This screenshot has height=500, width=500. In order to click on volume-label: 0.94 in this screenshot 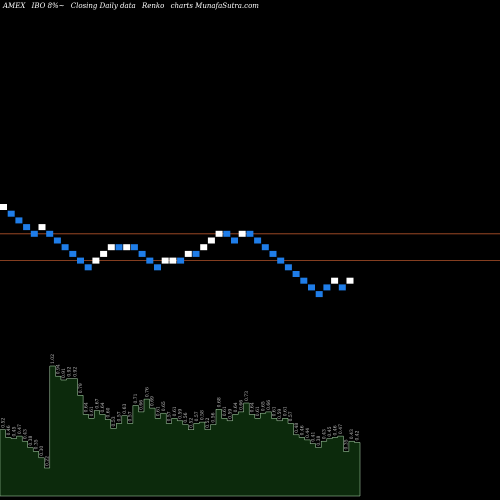, I will do `click(59, 369)`.